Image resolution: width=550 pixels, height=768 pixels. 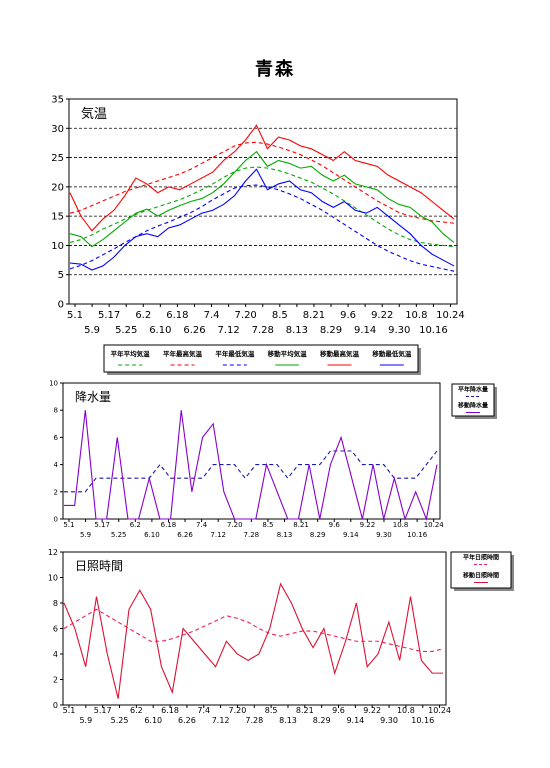 What do you see at coordinates (473, 406) in the screenshot?
I see `legend-label: 移動降水量` at bounding box center [473, 406].